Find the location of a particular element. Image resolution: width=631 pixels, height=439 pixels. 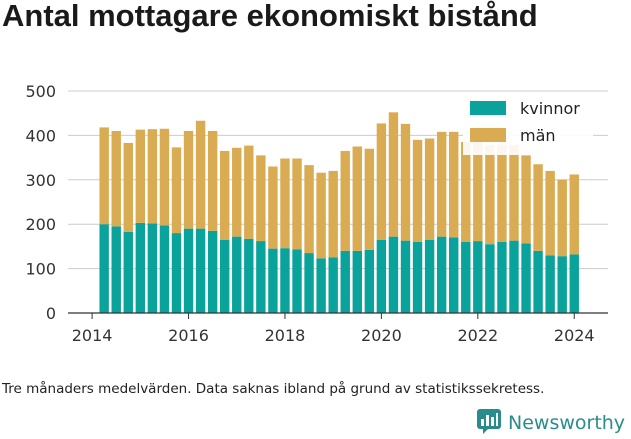

chart-title: Antal mottagare ekonomiskt bistånd is located at coordinates (270, 16).